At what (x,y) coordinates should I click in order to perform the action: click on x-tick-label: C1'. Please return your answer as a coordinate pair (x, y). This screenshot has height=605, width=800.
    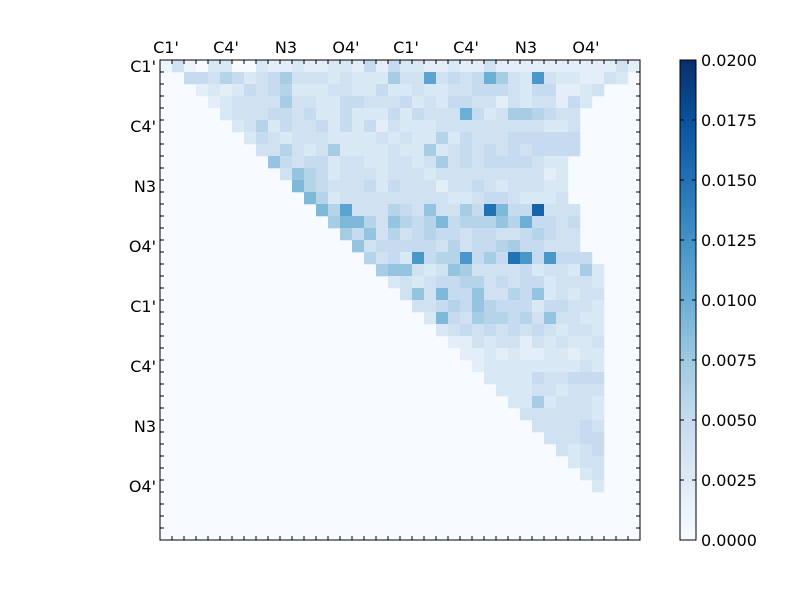
    Looking at the image, I should click on (406, 47).